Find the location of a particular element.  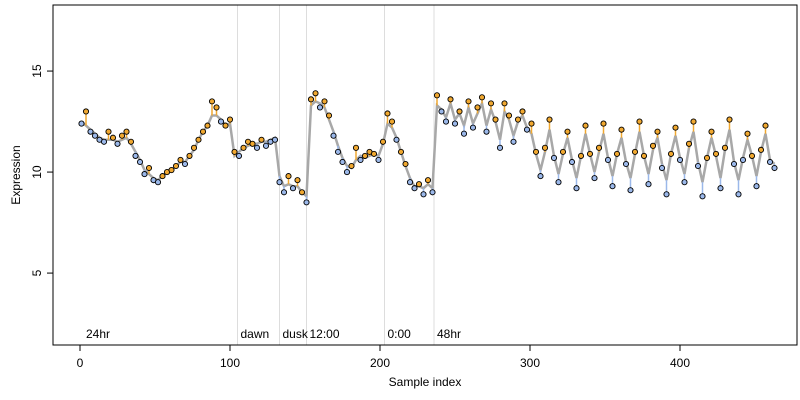

y-tick-label: 15 is located at coordinates (37, 71).